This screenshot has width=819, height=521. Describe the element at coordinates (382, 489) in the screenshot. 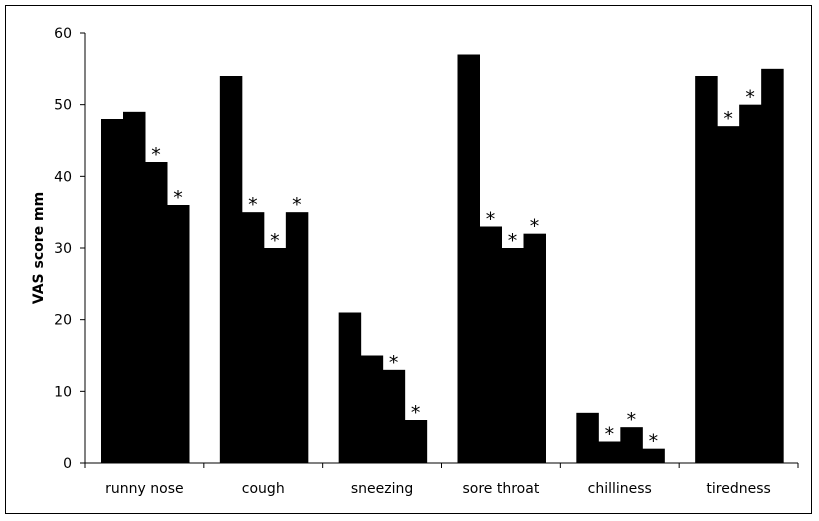

I see `category-label: sneezing` at that location.